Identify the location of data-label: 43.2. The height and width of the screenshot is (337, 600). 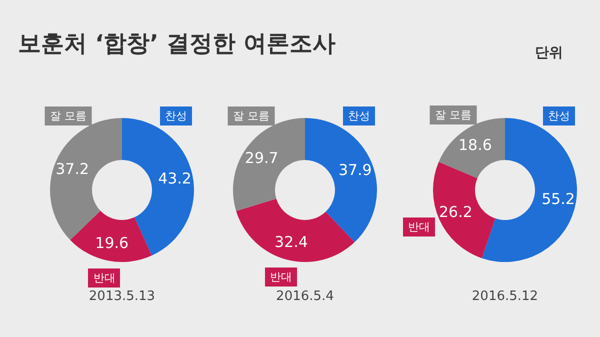
(175, 179).